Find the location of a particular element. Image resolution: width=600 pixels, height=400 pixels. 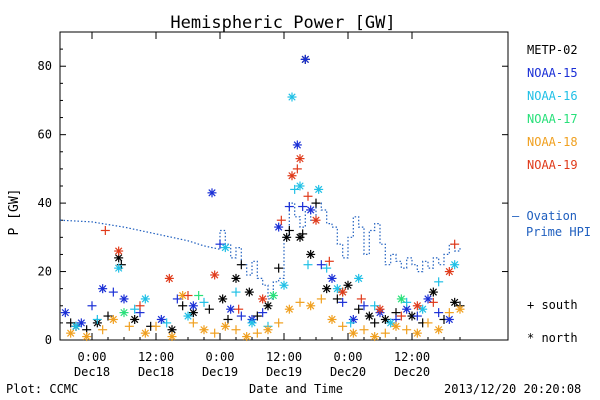

x-axis-label: Date and Time is located at coordinates (296, 389).